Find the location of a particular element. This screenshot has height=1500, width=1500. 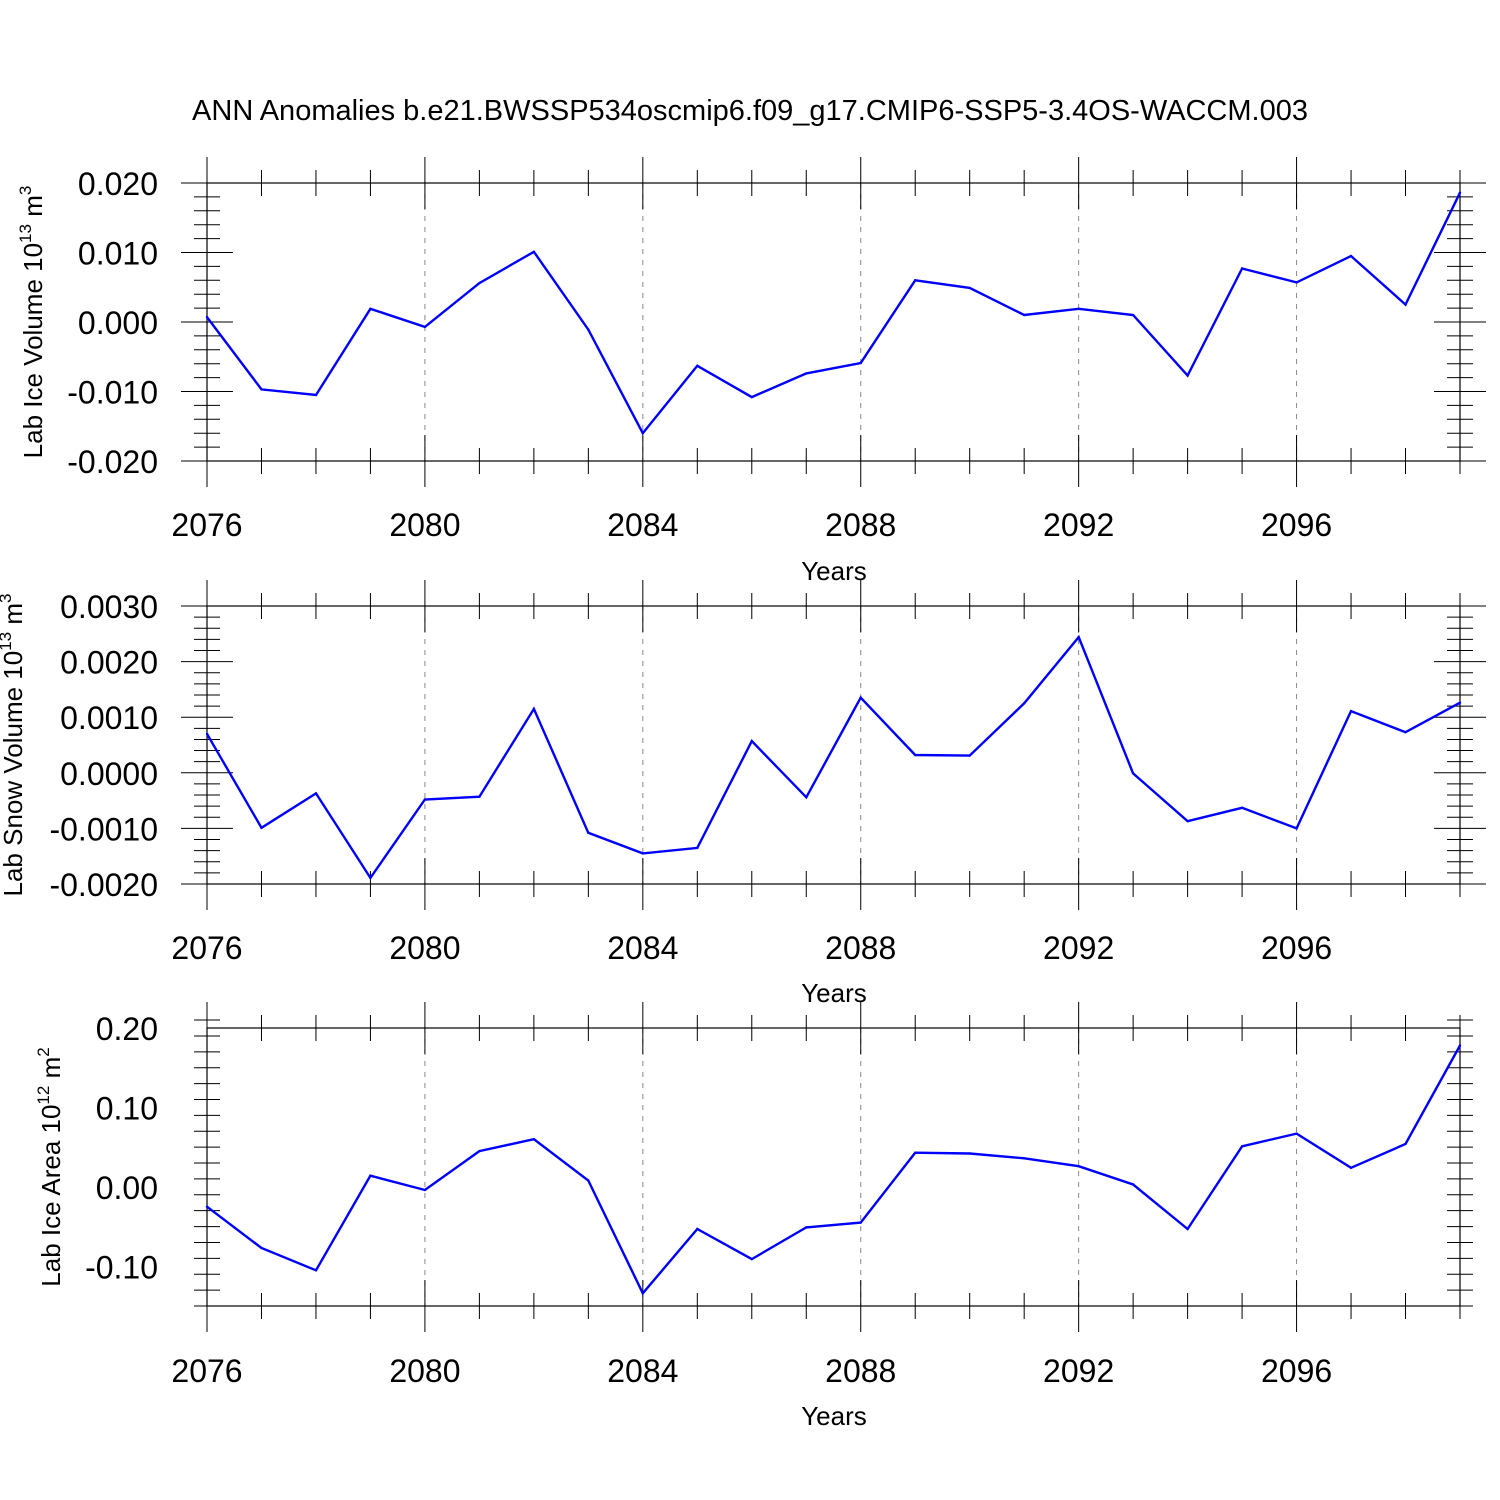

y-axis-label-exponent: 12 is located at coordinates (43, 1095).